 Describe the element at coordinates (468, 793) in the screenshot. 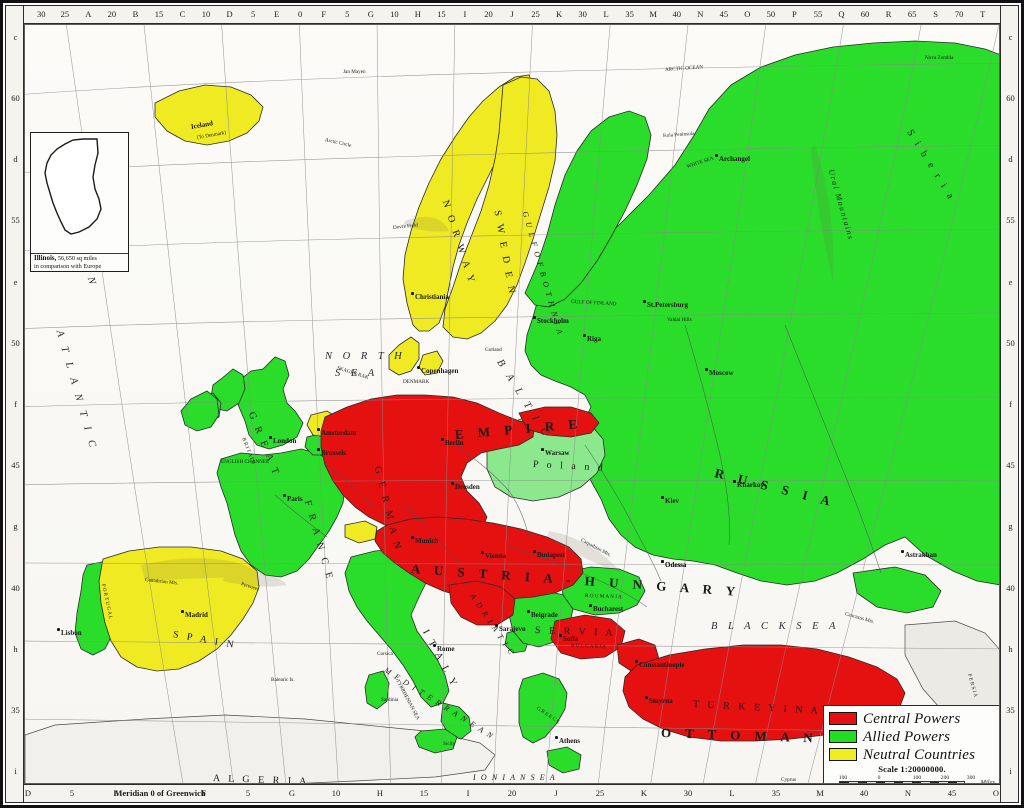

I see `ruler-bottom-tick: I` at that location.